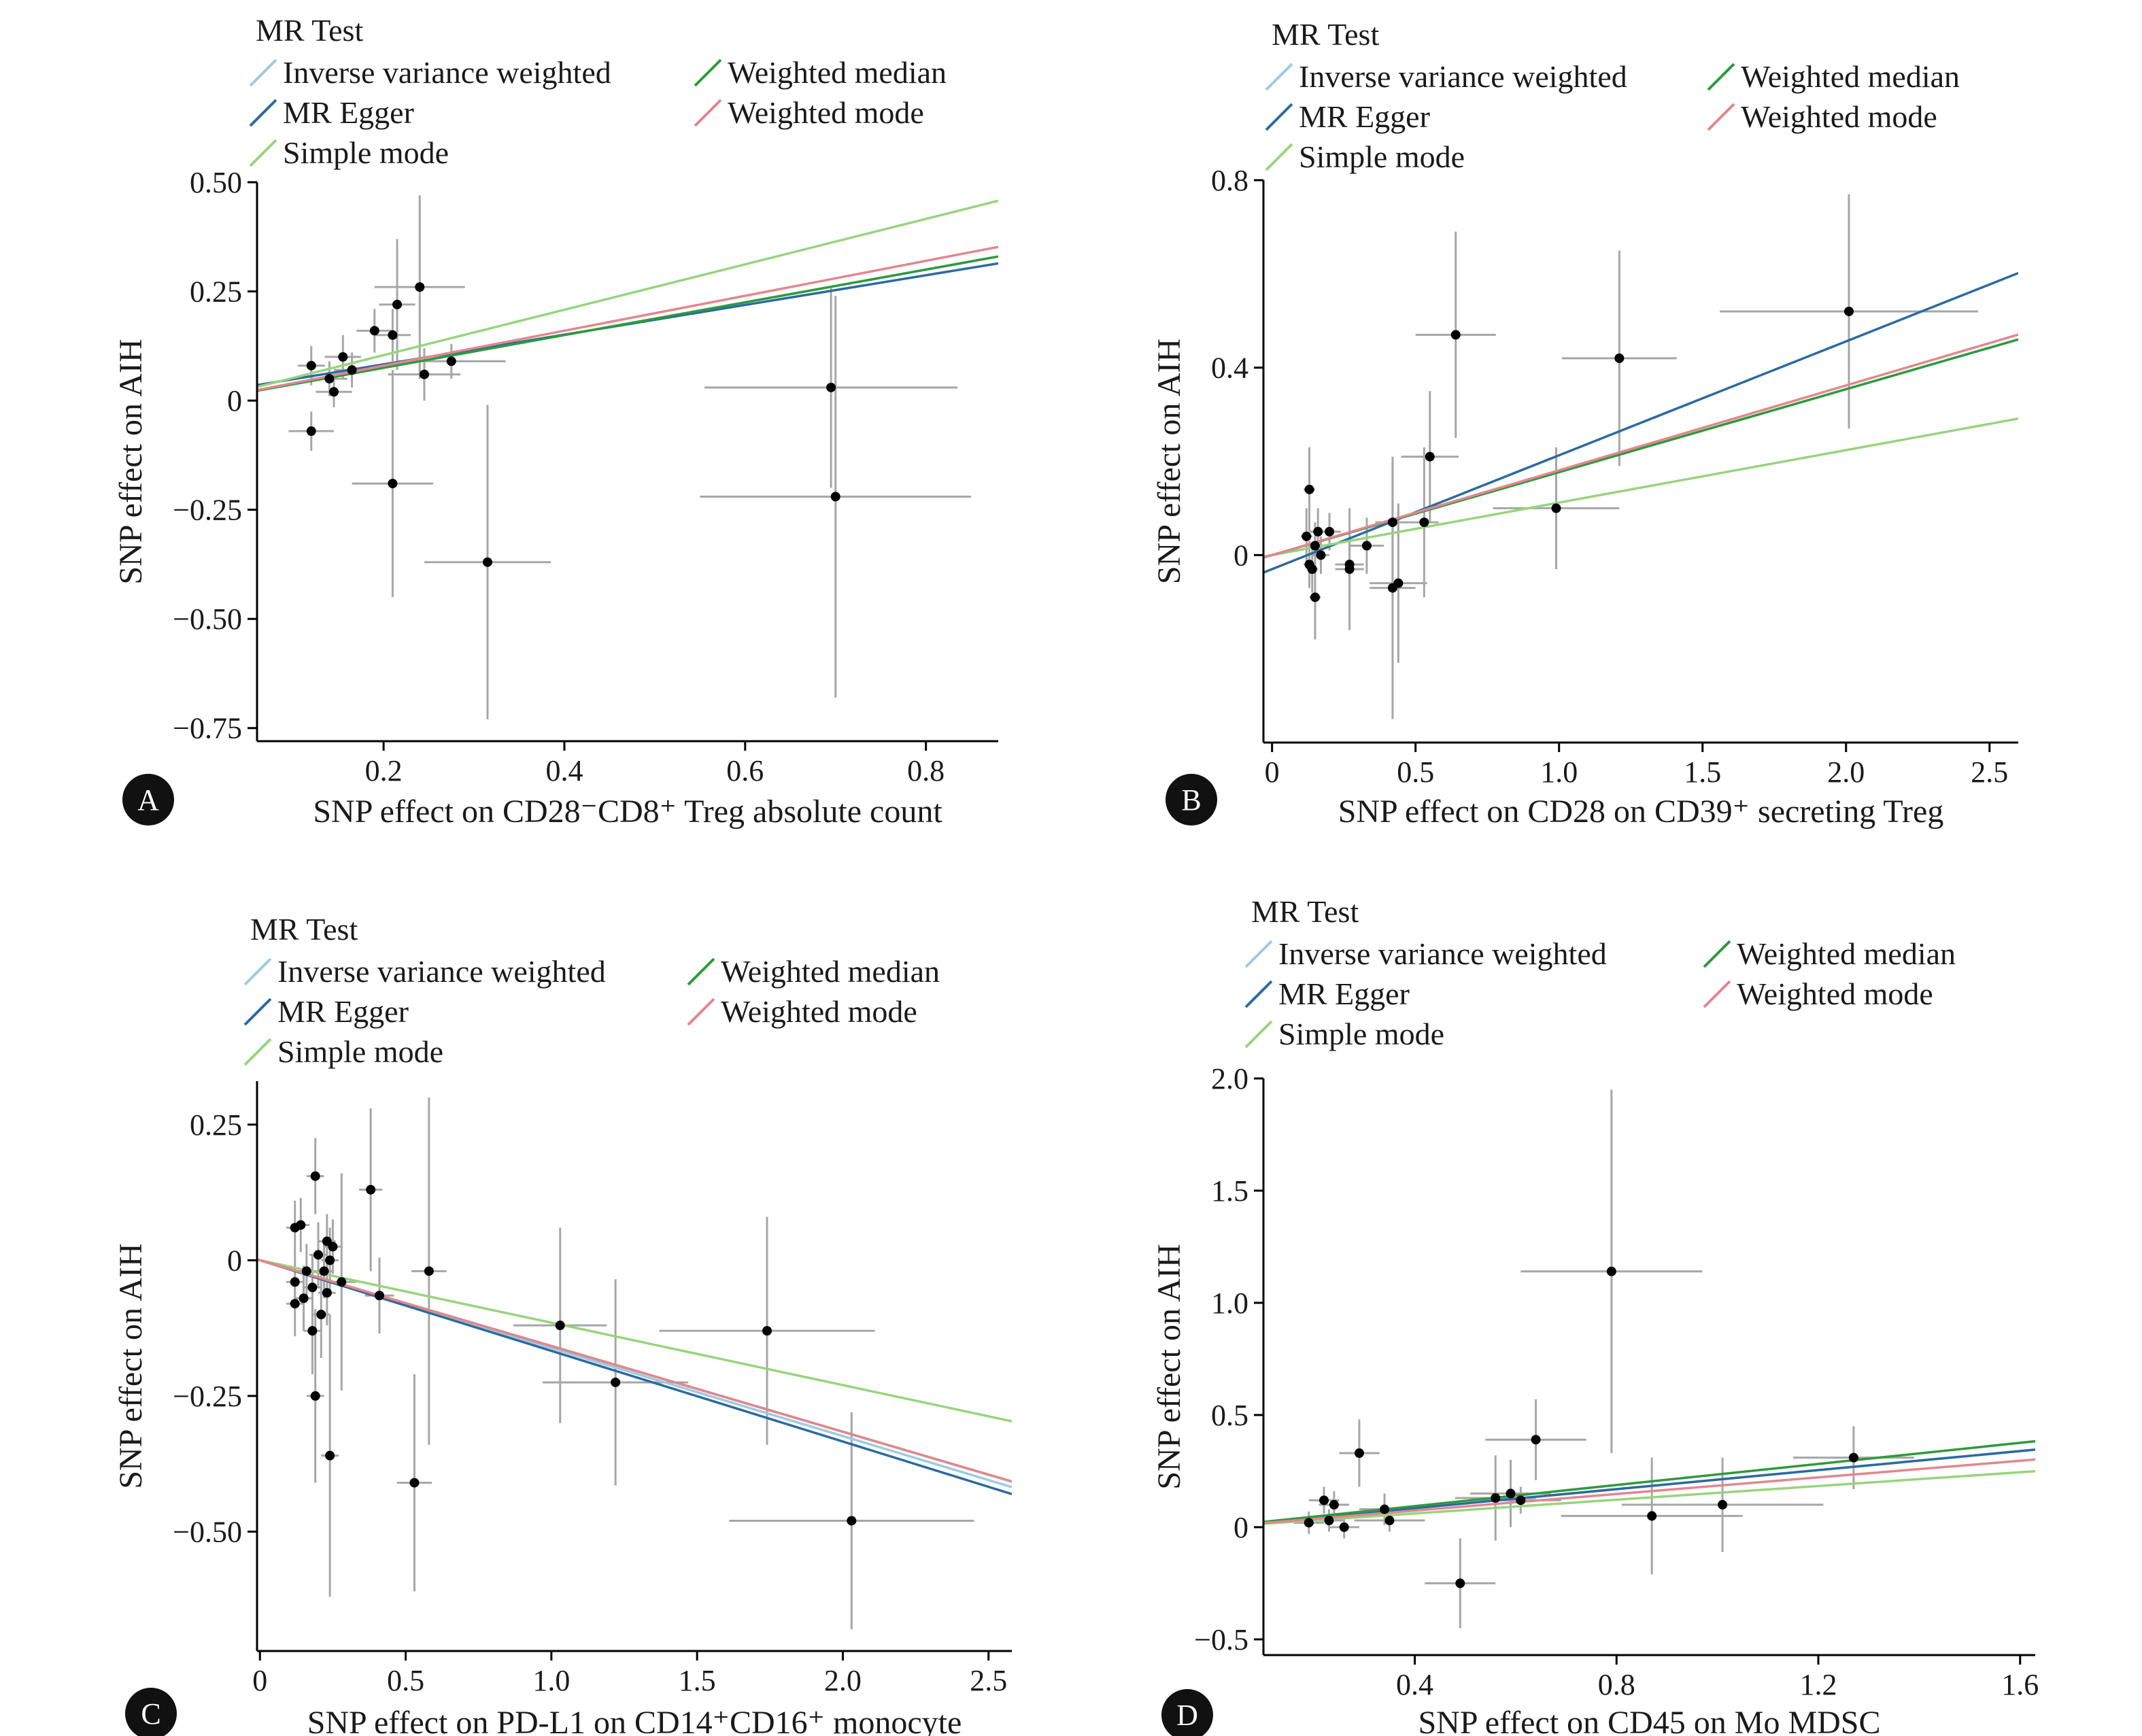 The image size is (2142, 1736). Describe the element at coordinates (1230, 1303) in the screenshot. I see `y-tick-label: 1.0` at that location.